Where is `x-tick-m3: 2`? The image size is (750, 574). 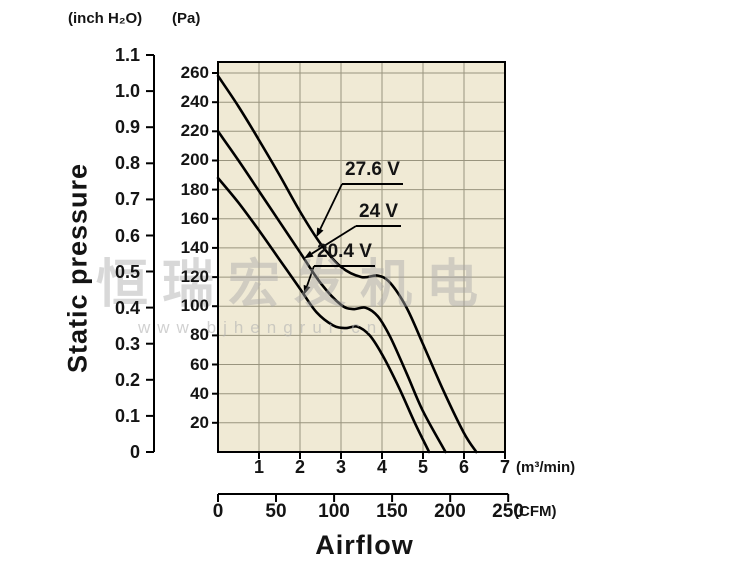 x-tick-m3: 2 is located at coordinates (299, 467).